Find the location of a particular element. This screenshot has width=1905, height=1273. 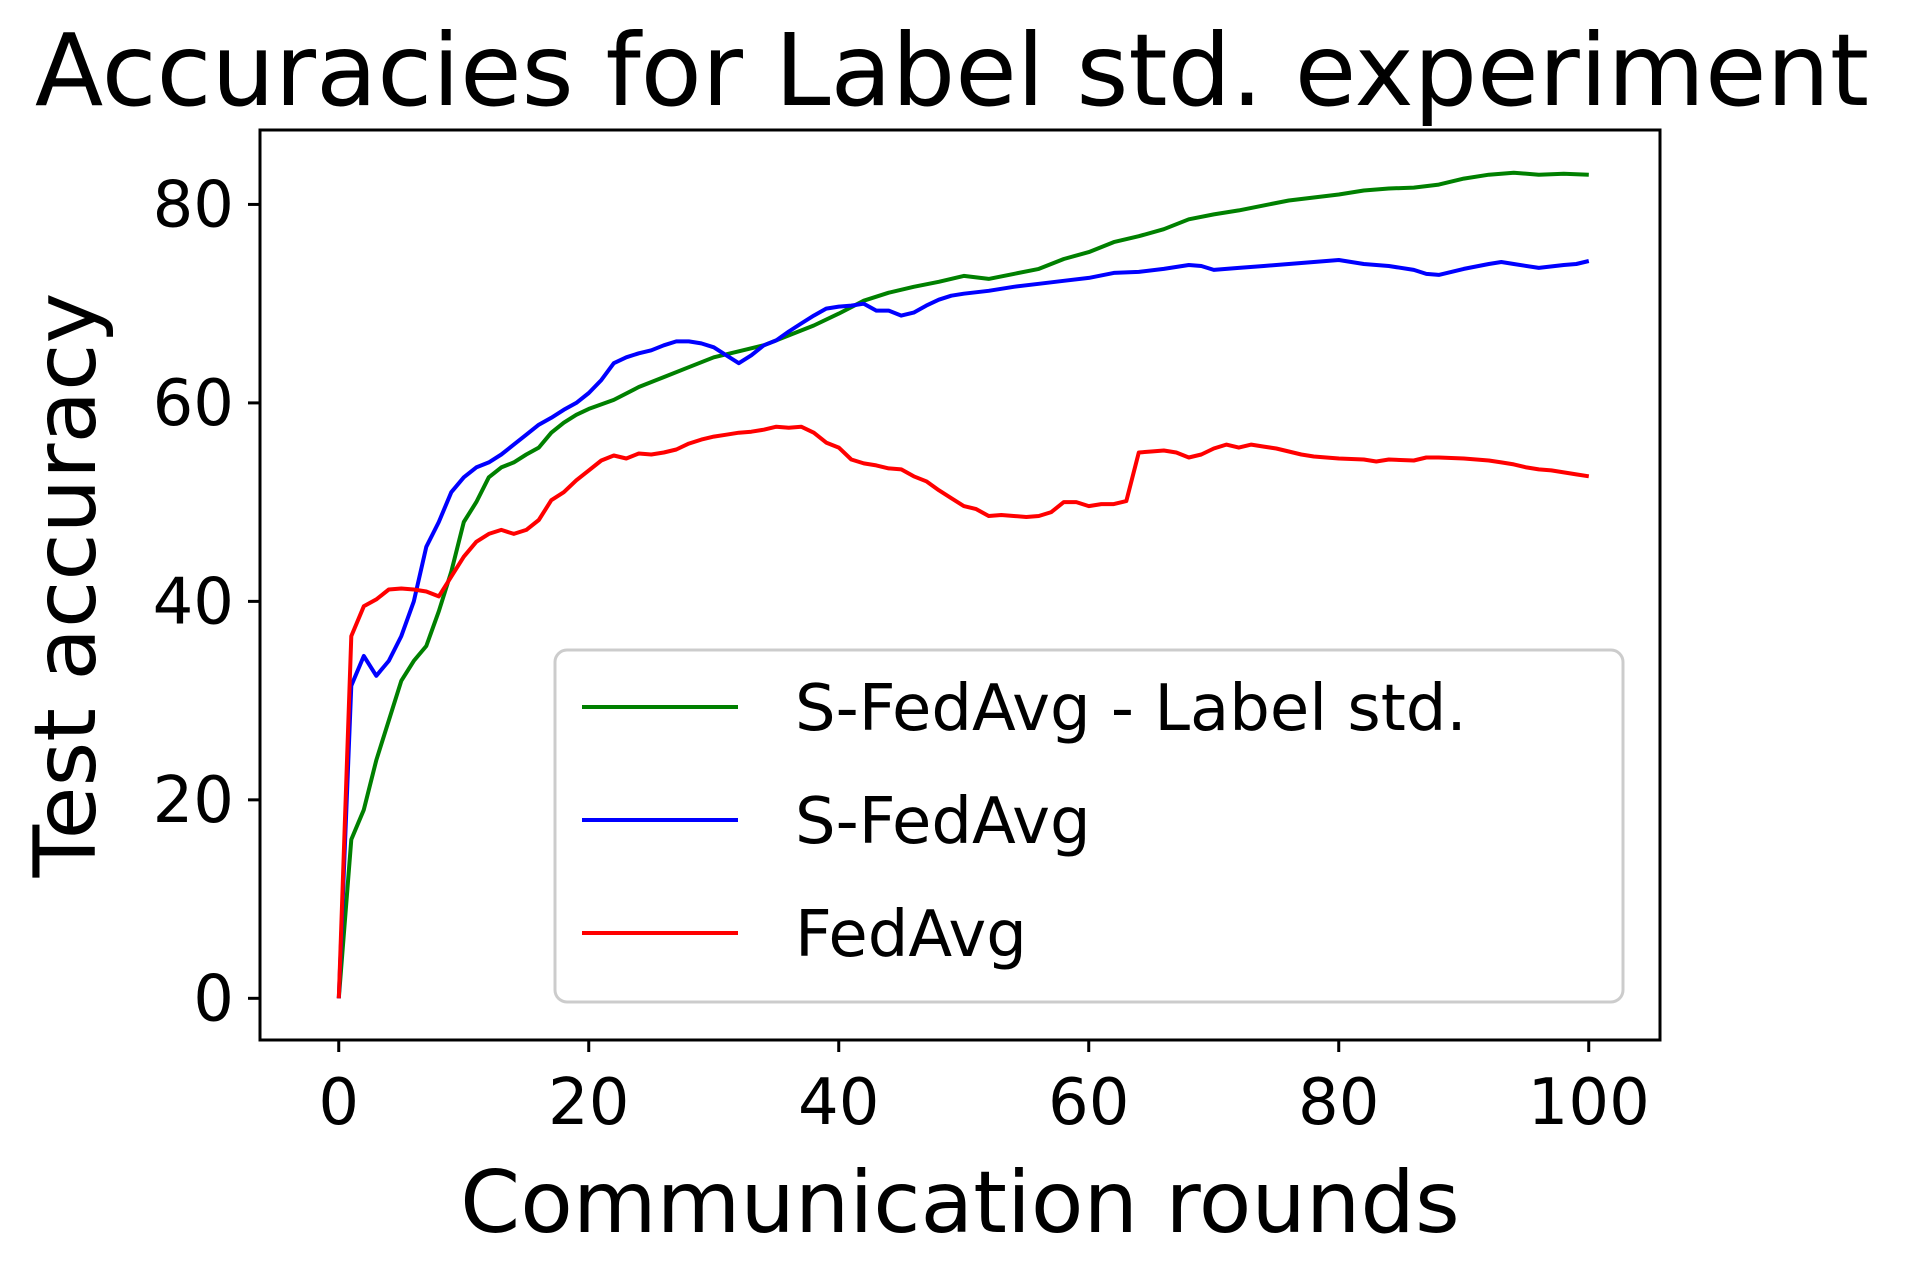

y-tick-label: 60 is located at coordinates (193, 404).